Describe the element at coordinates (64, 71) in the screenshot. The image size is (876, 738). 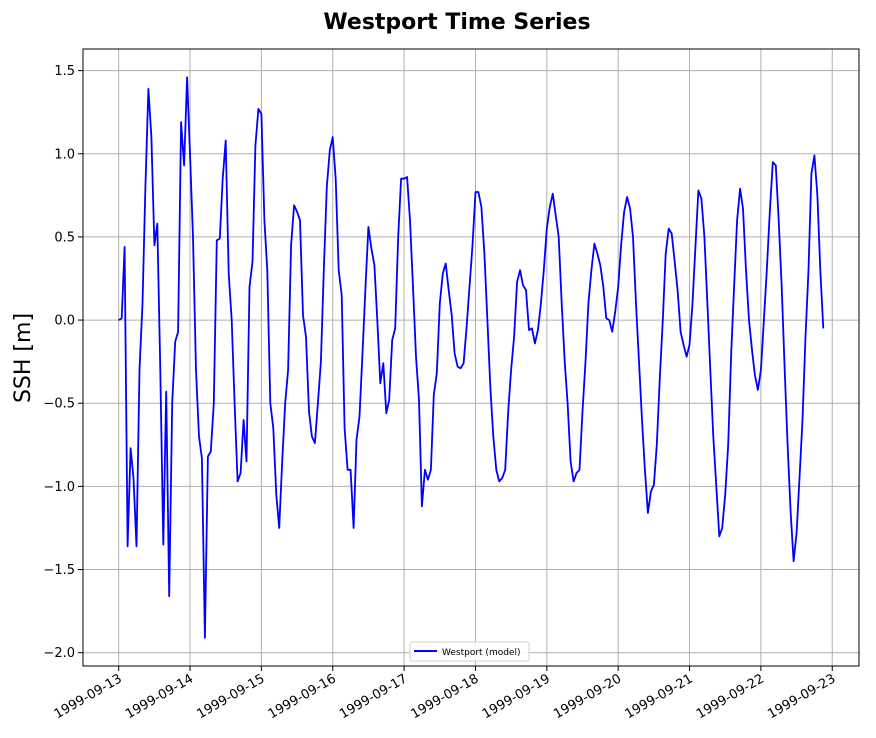
I see `y-tick-label: 1.5` at that location.